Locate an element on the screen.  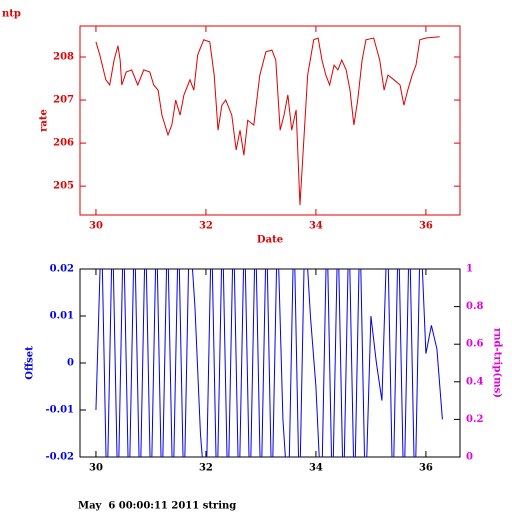
y-tick-label: 208 is located at coordinates (63, 56).